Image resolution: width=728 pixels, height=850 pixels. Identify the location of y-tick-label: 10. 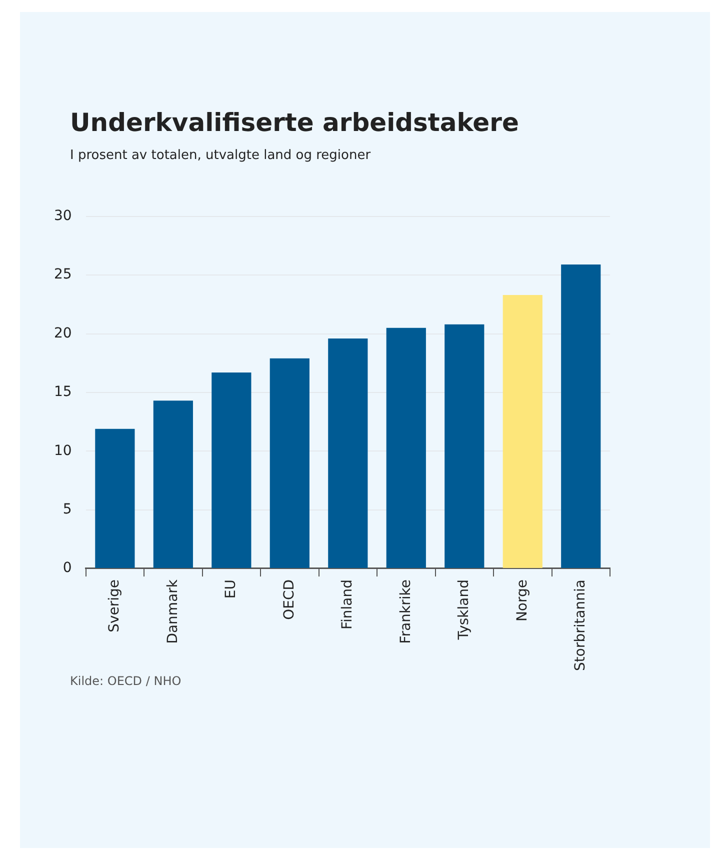
(63, 450).